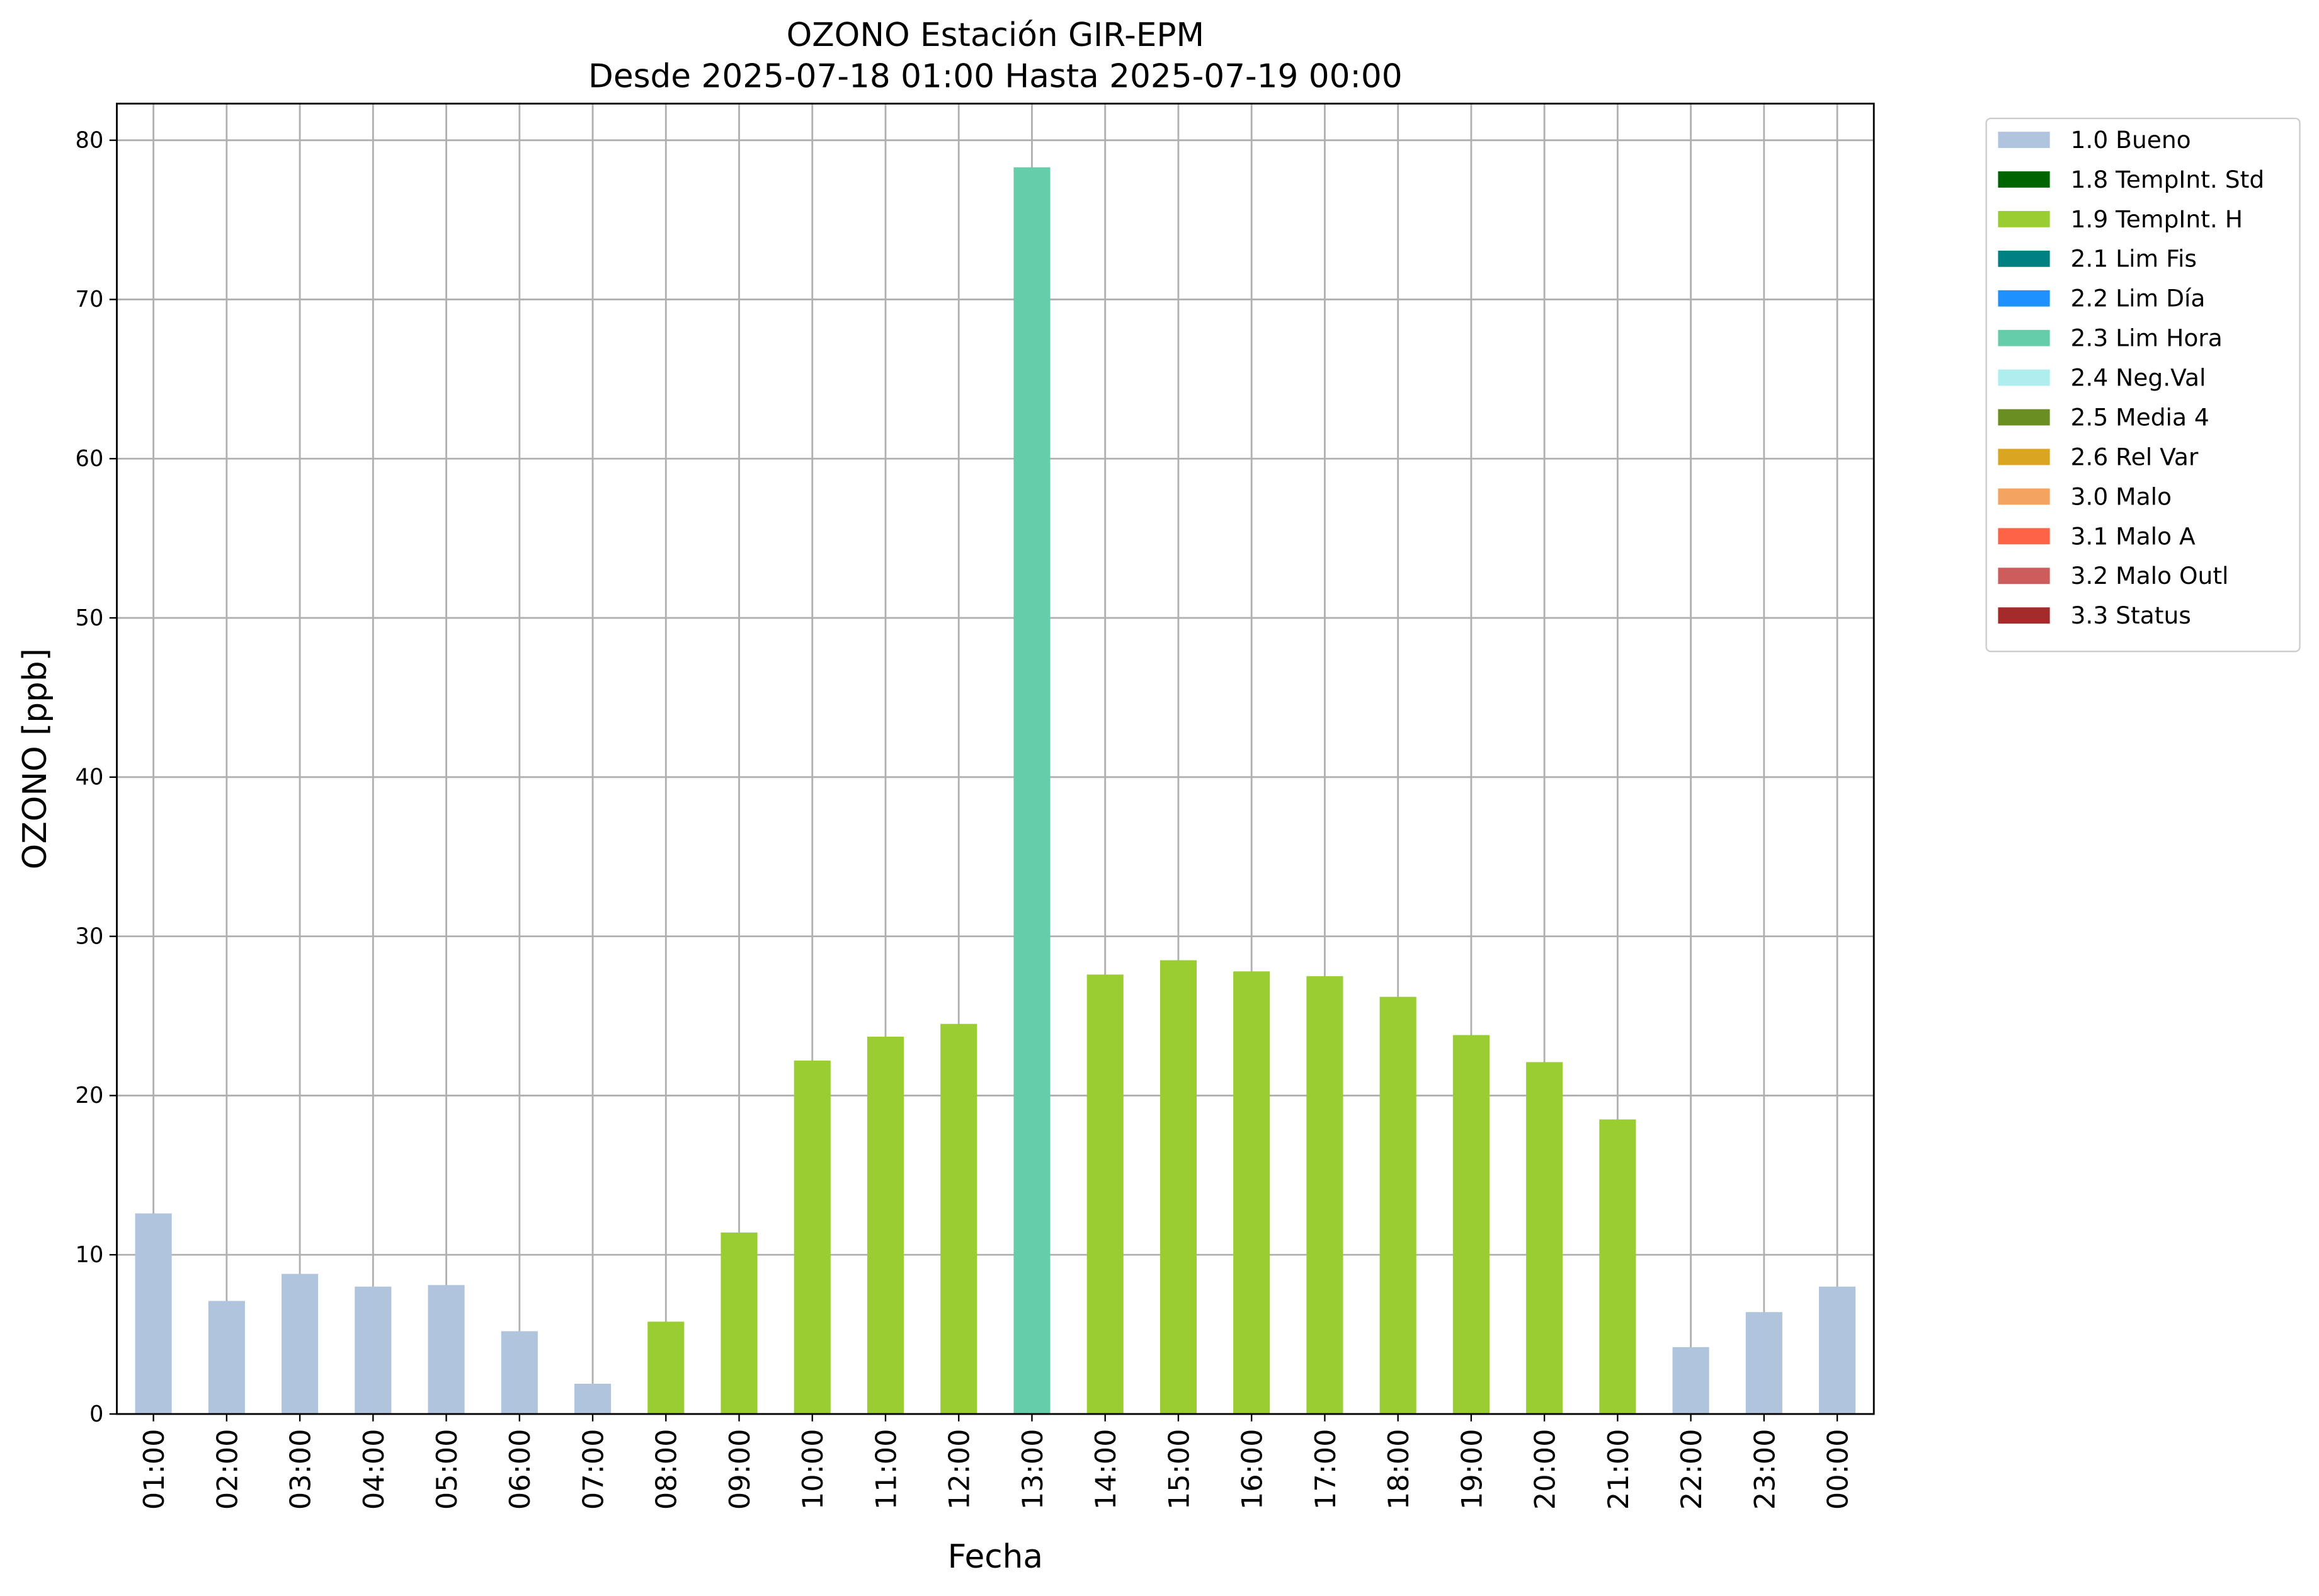  What do you see at coordinates (2133, 536) in the screenshot?
I see `legend-label: 3.1 Malo A` at bounding box center [2133, 536].